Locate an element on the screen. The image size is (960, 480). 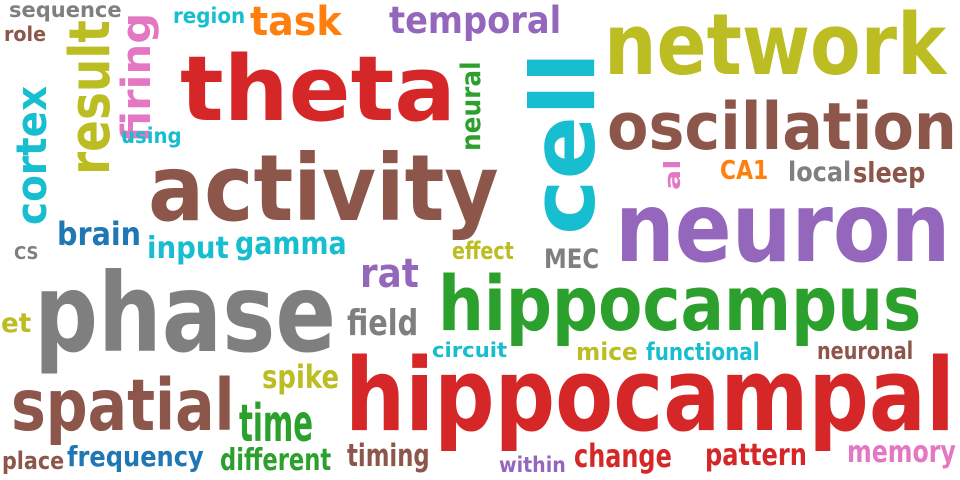
word-role: role is located at coordinates (25, 34).